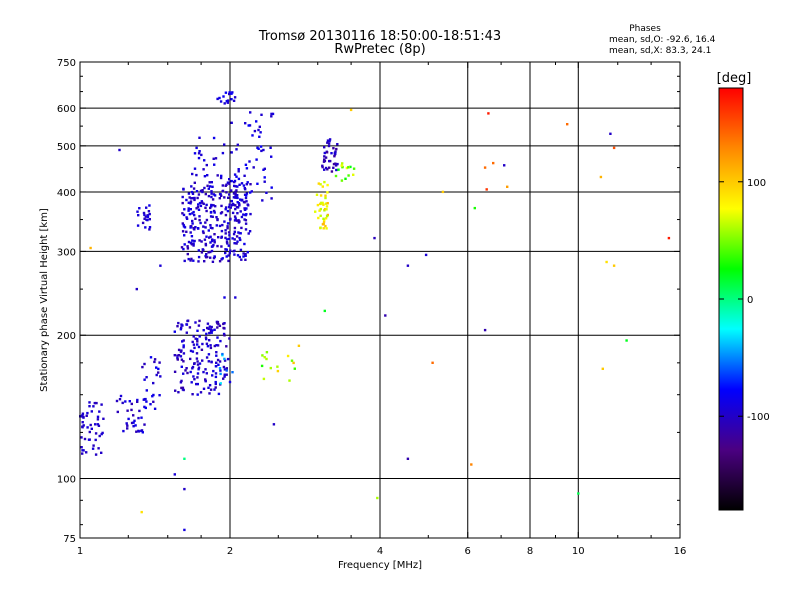 The image size is (800, 604). I want to click on phase-stats-x: mean, sd,X: 83.3, 24.1, so click(660, 51).